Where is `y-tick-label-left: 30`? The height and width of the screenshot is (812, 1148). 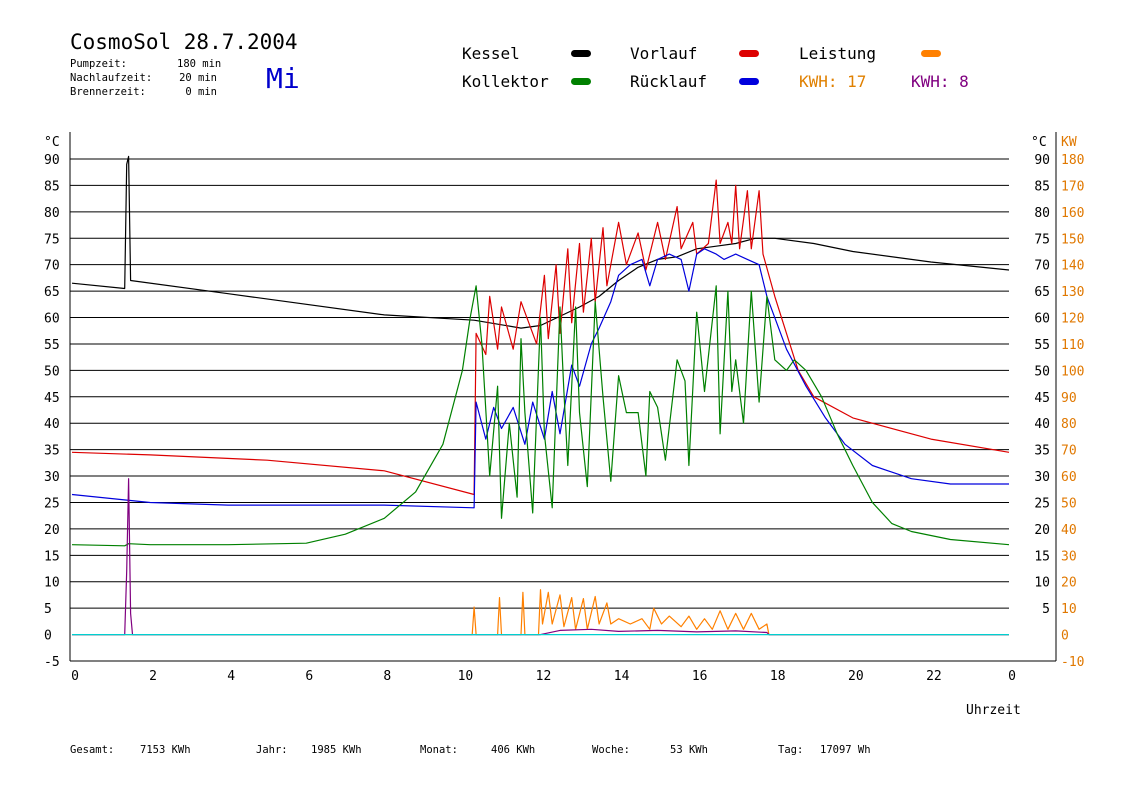
y-tick-label-left: 30 is located at coordinates (52, 477).